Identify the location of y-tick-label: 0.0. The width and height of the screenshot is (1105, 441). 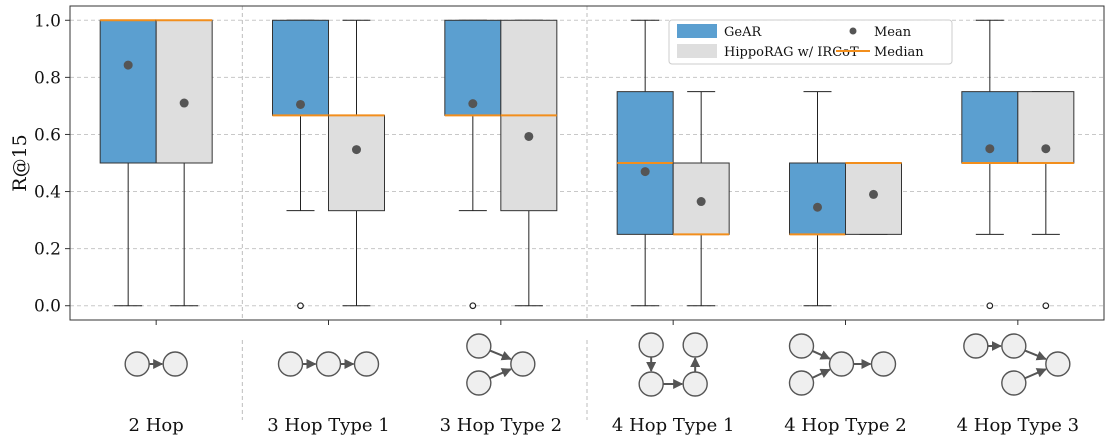
(47, 307).